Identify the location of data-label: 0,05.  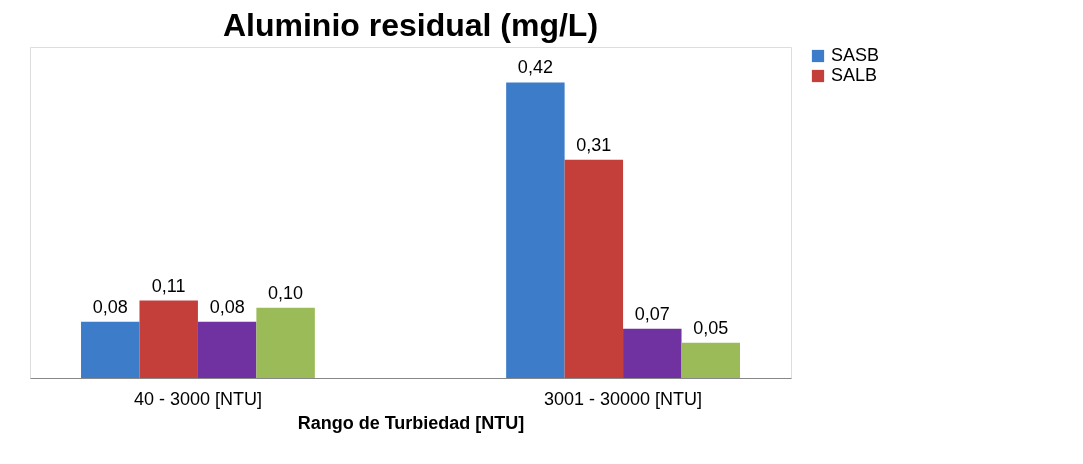
(711, 327).